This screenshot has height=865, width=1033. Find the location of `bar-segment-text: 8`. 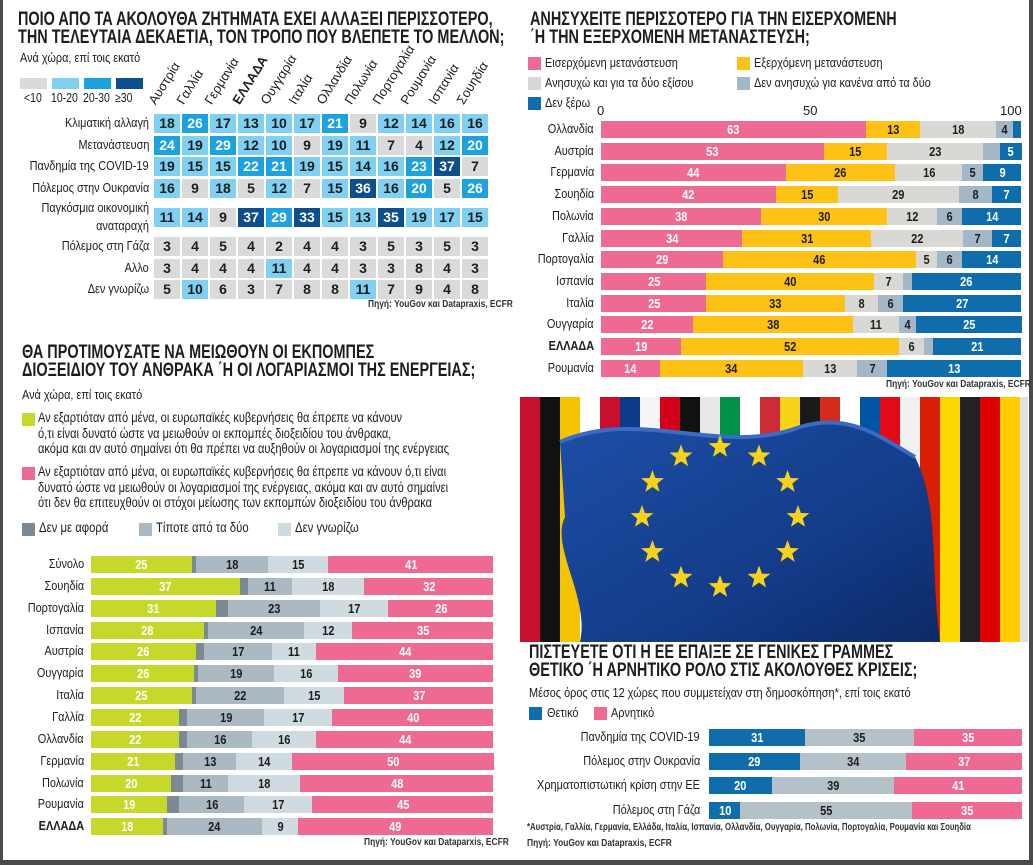

bar-segment-text: 8 is located at coordinates (861, 303).